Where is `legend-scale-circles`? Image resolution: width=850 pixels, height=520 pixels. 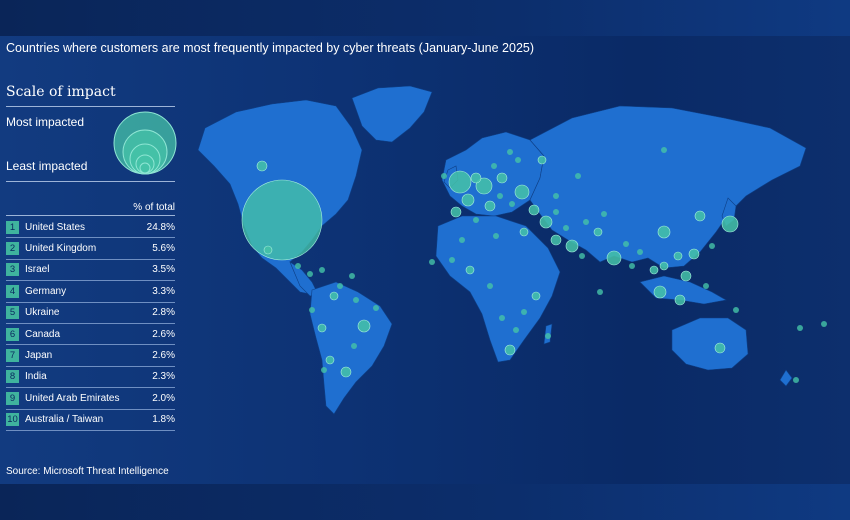 legend-scale-circles is located at coordinates (145, 143).